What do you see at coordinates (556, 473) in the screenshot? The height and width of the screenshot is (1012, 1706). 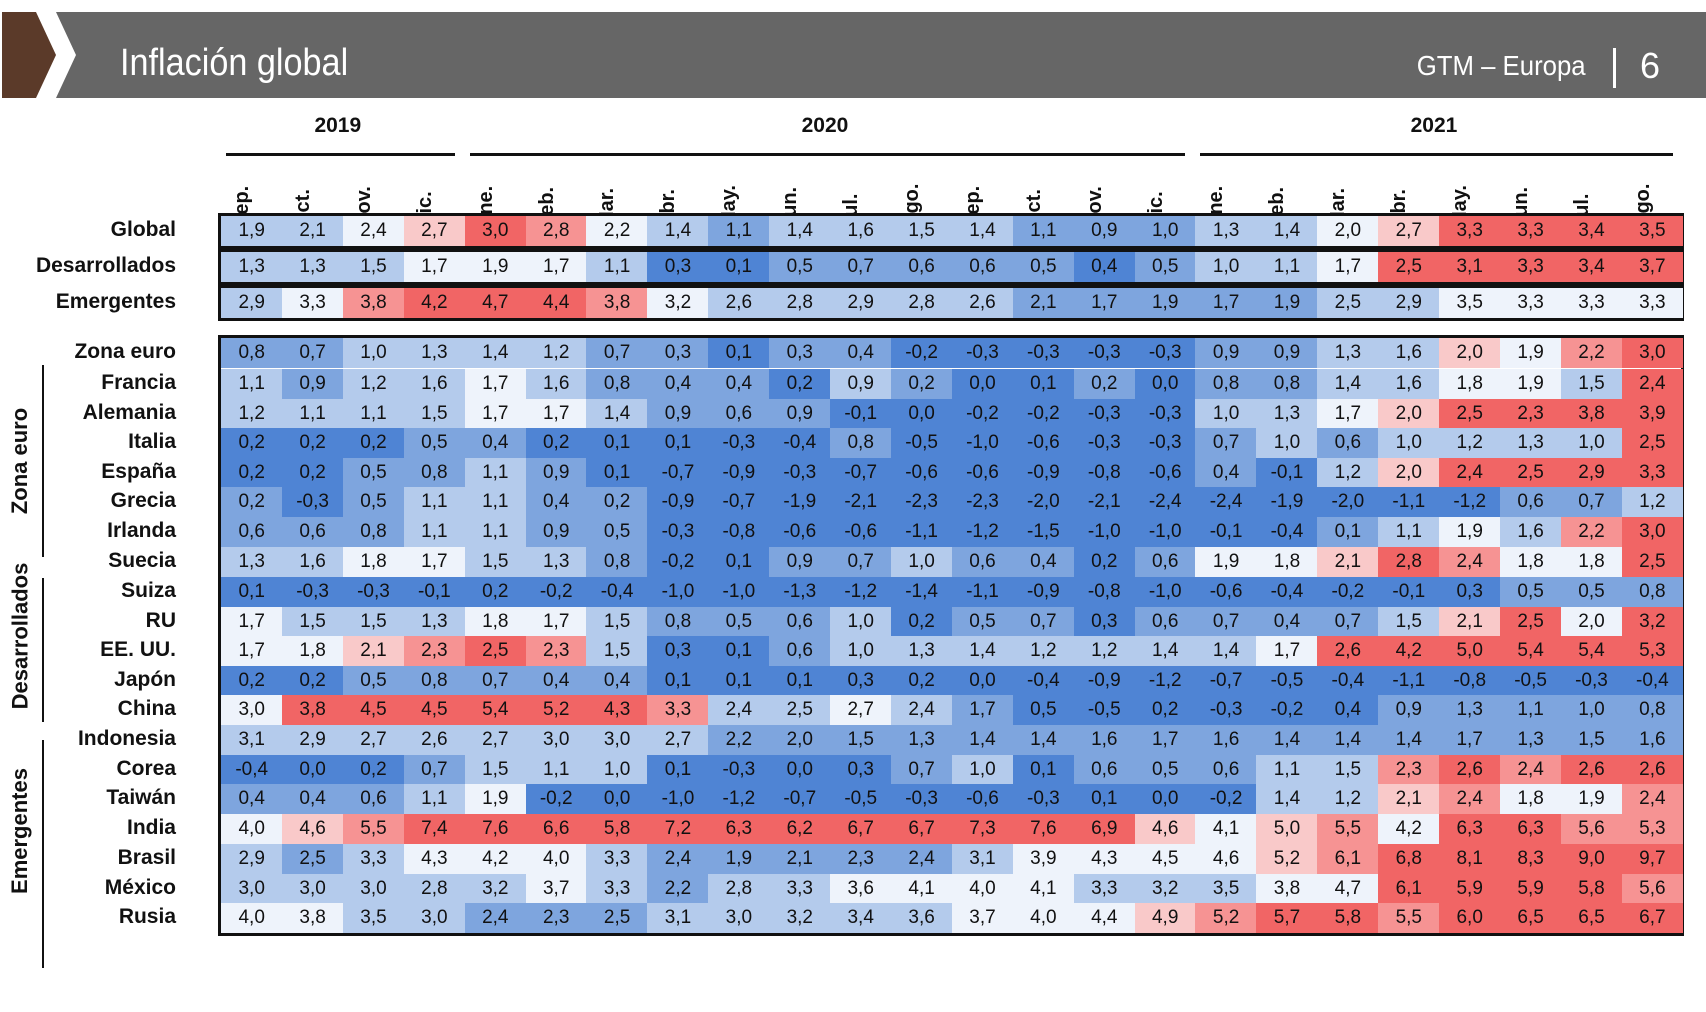 I see `heatmap-cell: 0,9` at bounding box center [556, 473].